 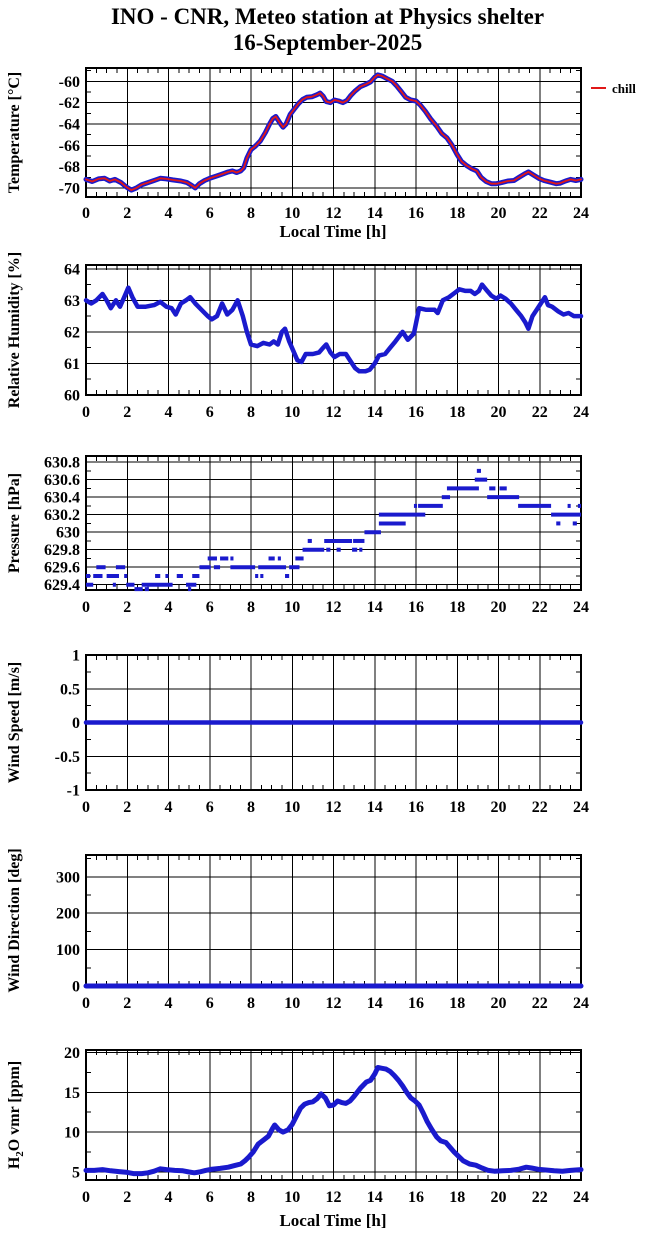 I want to click on y-tick-label: 630.4, so click(x=62, y=498).